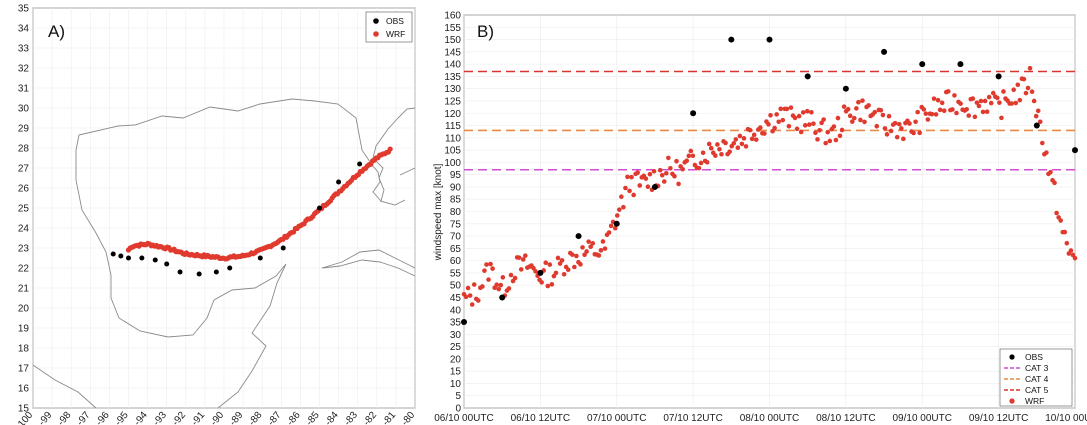 The image size is (1087, 425). I want to click on cuba-coastline, so click(368, 259).